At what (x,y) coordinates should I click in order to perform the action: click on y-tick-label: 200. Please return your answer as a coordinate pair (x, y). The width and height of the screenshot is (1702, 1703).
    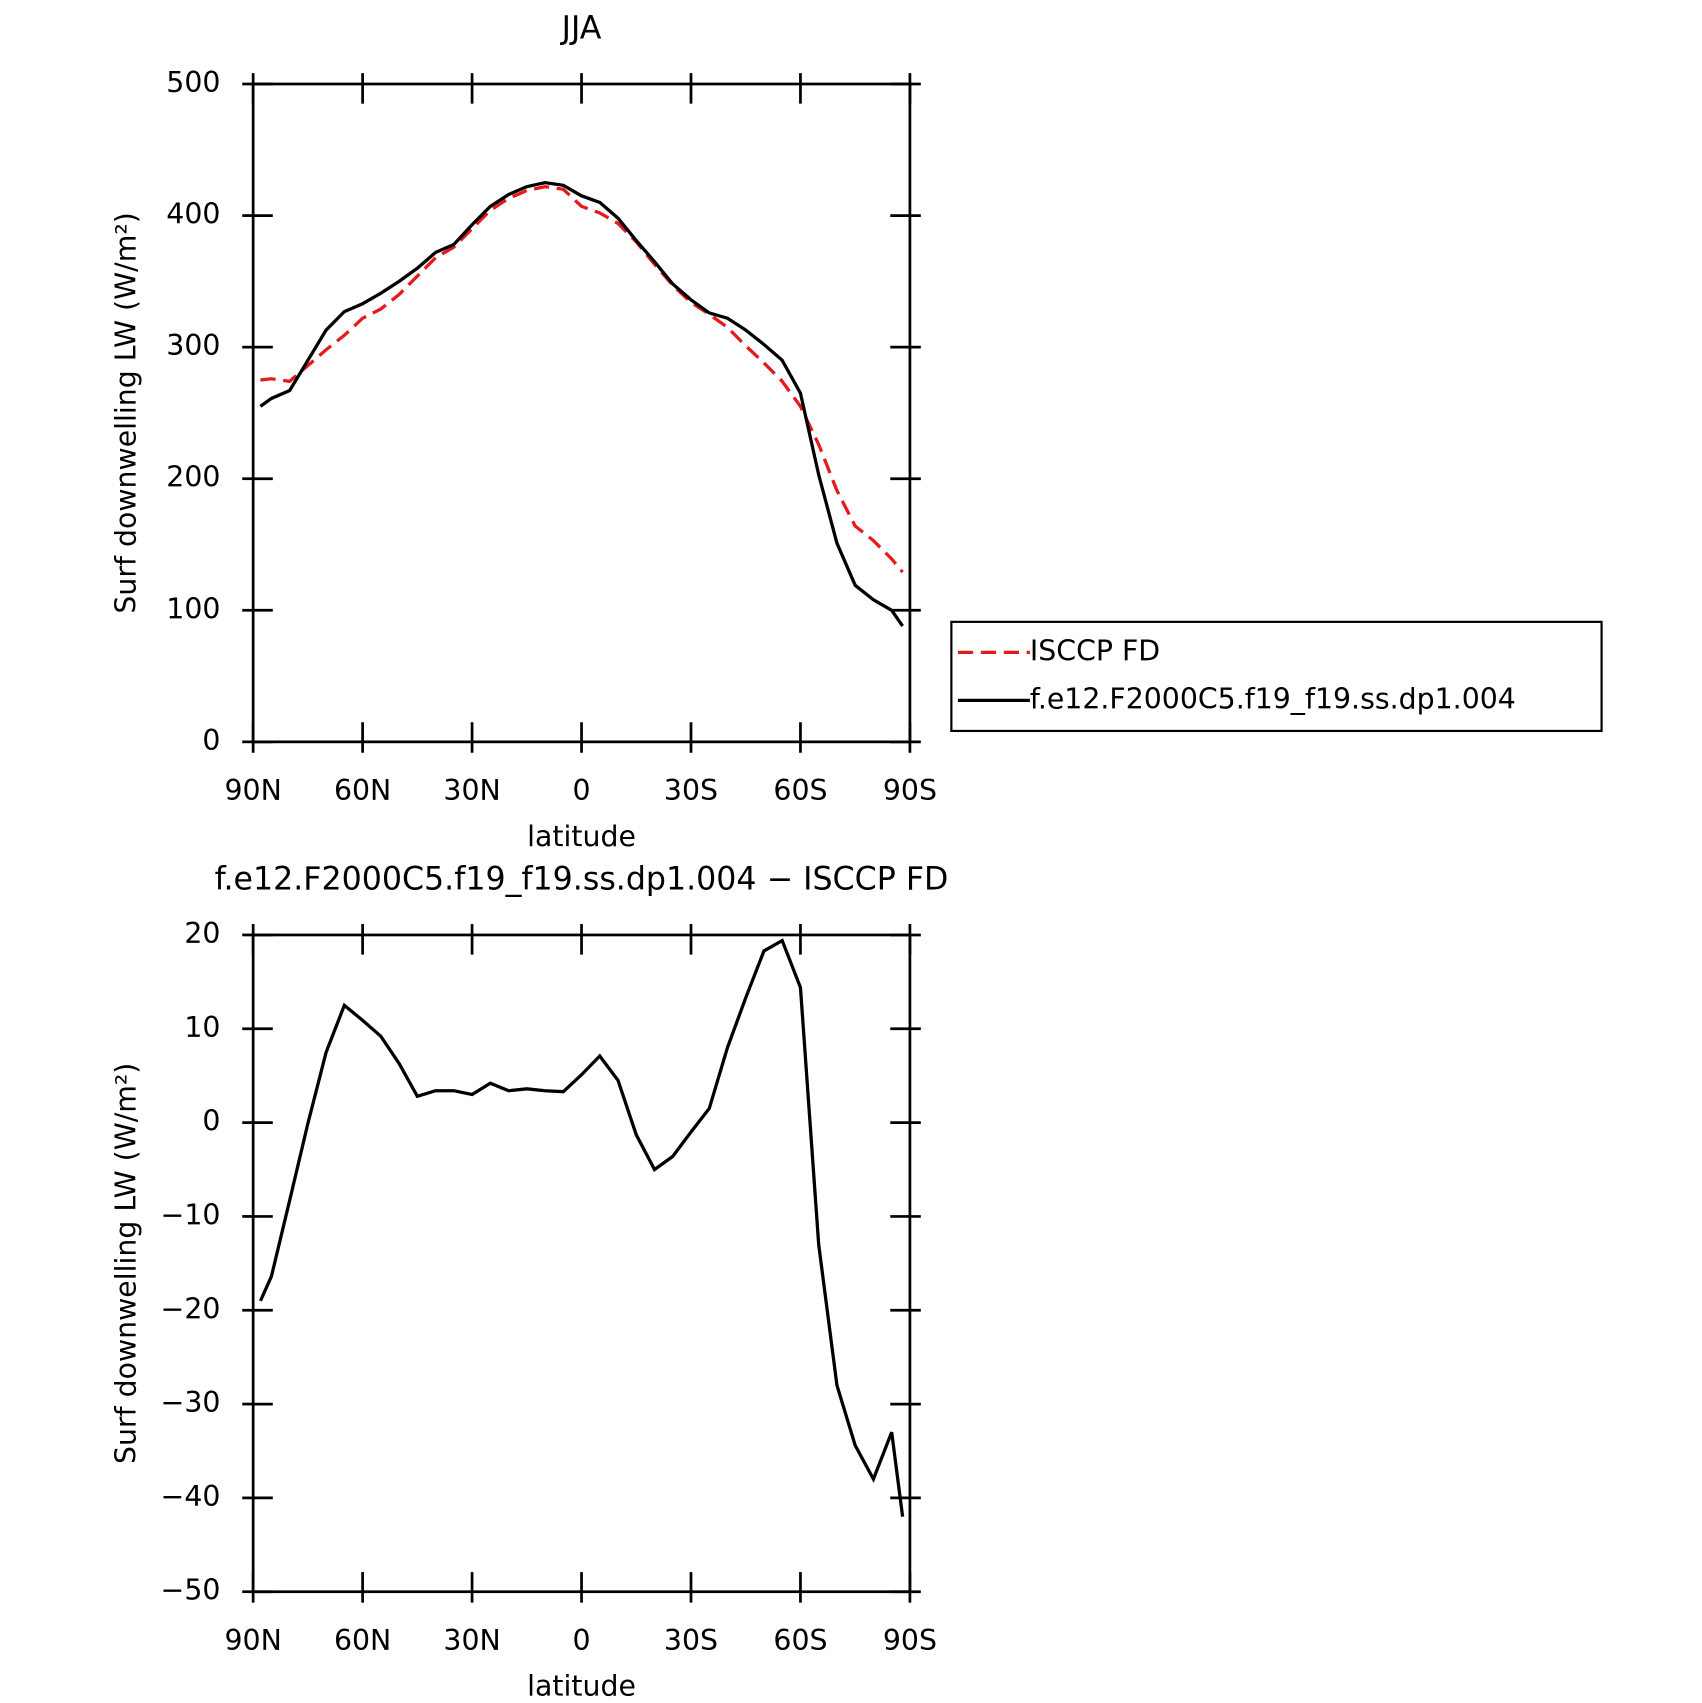
    Looking at the image, I should click on (193, 477).